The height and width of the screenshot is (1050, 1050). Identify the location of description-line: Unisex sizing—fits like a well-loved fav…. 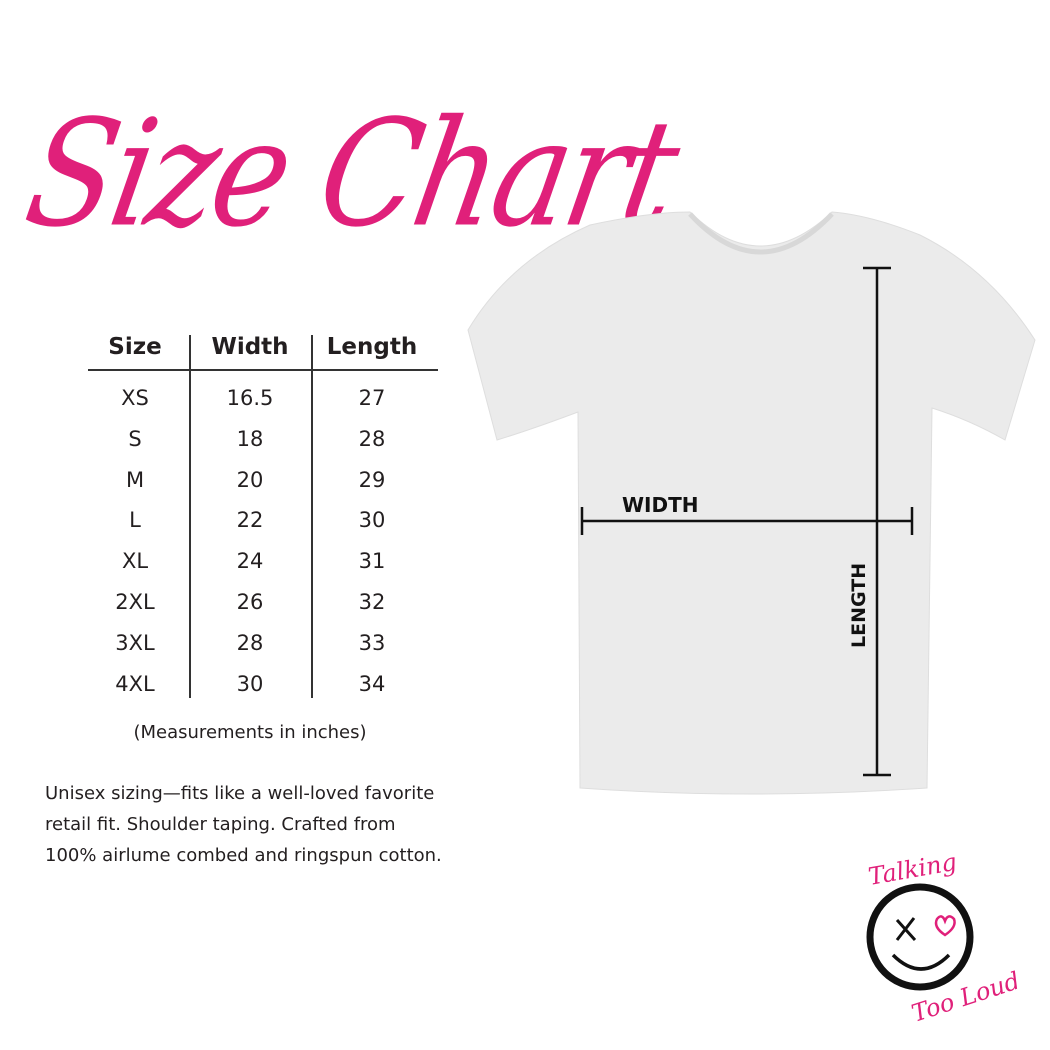
(240, 793).